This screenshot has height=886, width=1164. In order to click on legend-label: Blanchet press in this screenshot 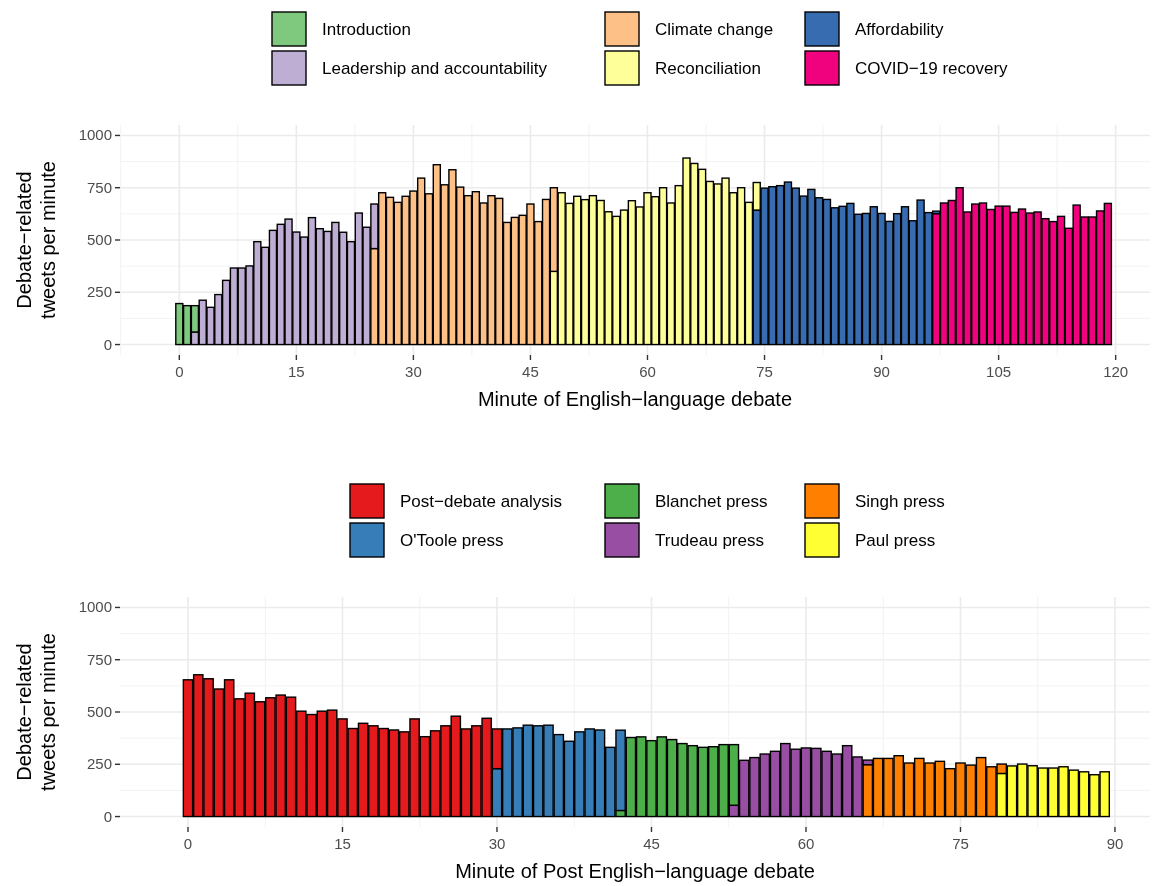, I will do `click(711, 501)`.